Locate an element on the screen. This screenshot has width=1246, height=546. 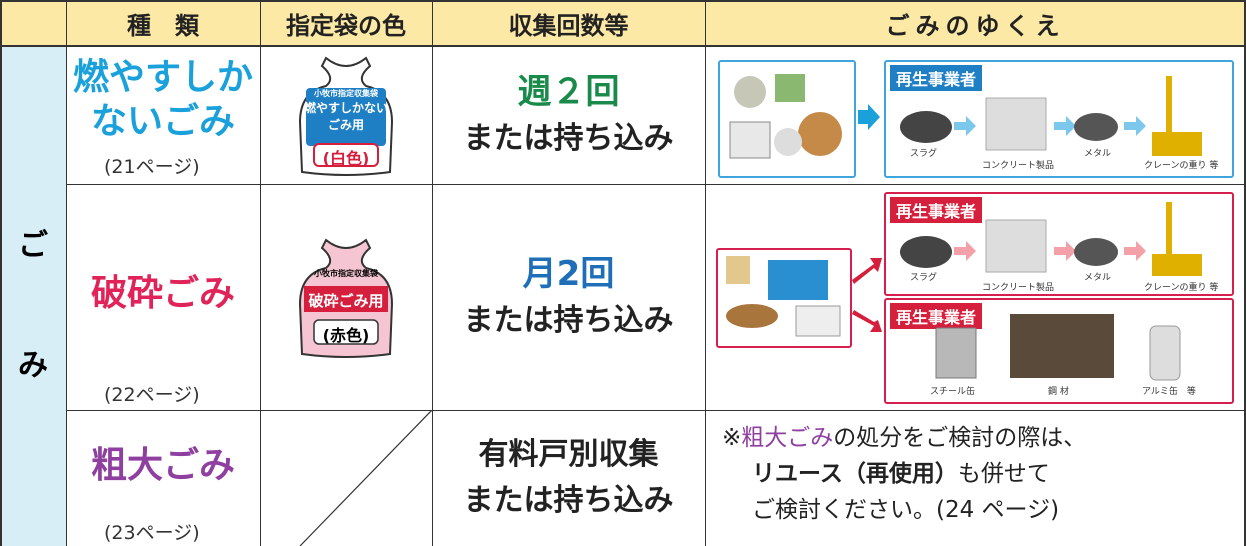
header-cell: ごみのゆくえ is located at coordinates (975, 25).